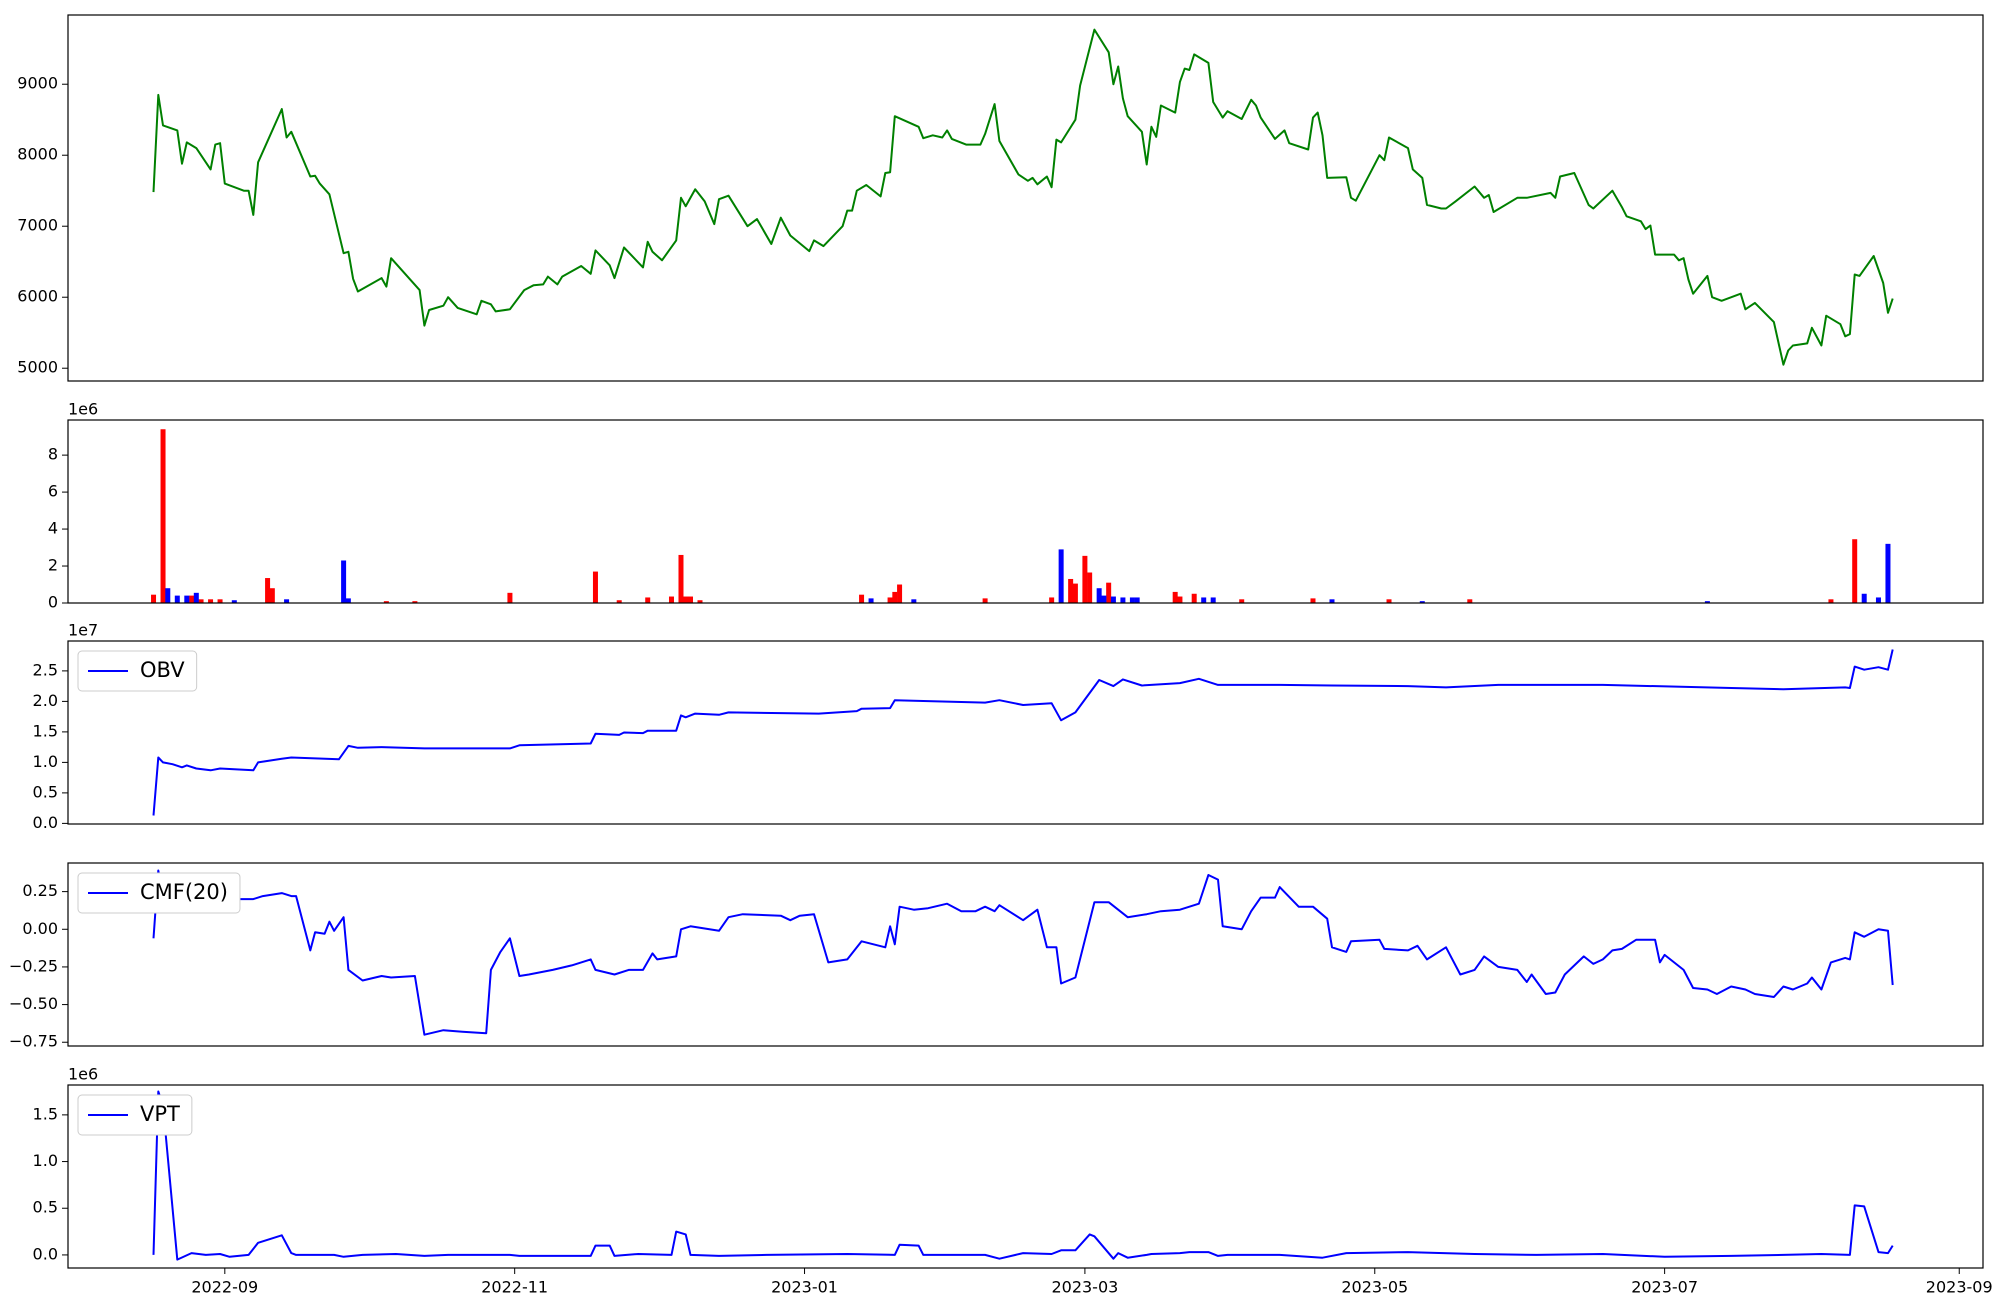 This screenshot has height=1300, width=2000. Describe the element at coordinates (37, 83) in the screenshot. I see `y-tick-label: 9000` at that location.